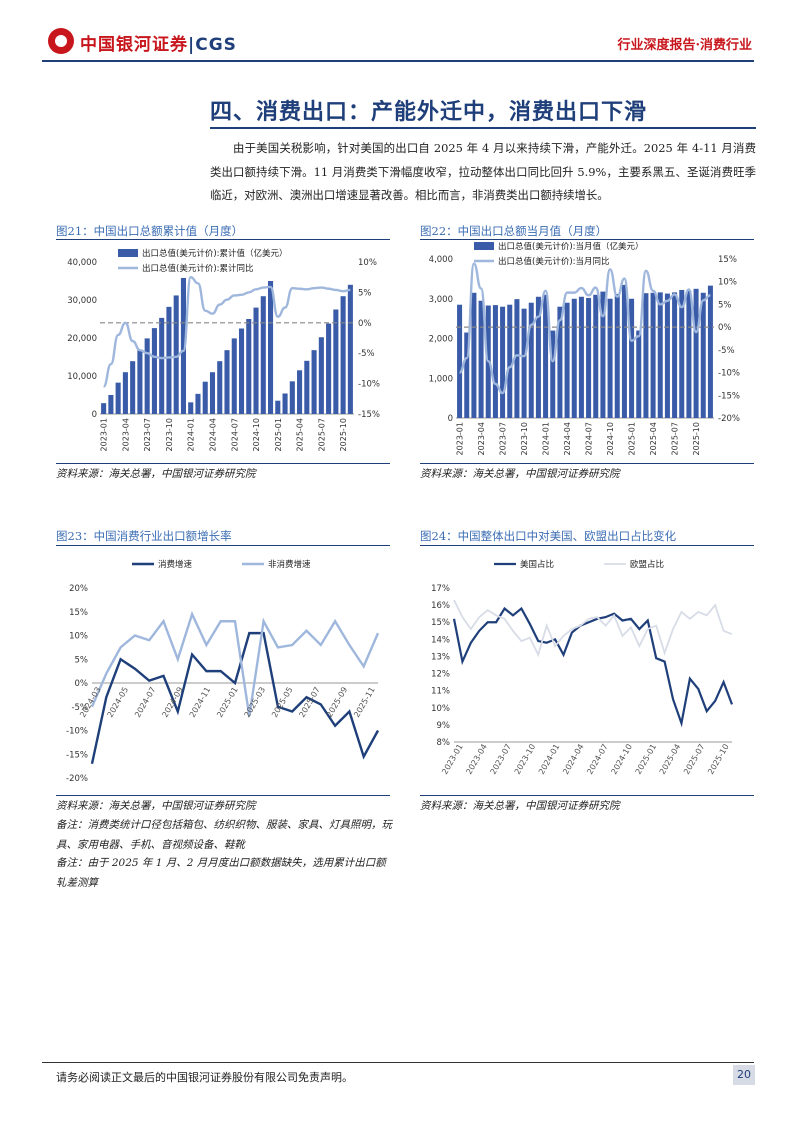 The width and height of the screenshot is (794, 1123). I want to click on x-tick-label: 2025-04, so click(300, 434).